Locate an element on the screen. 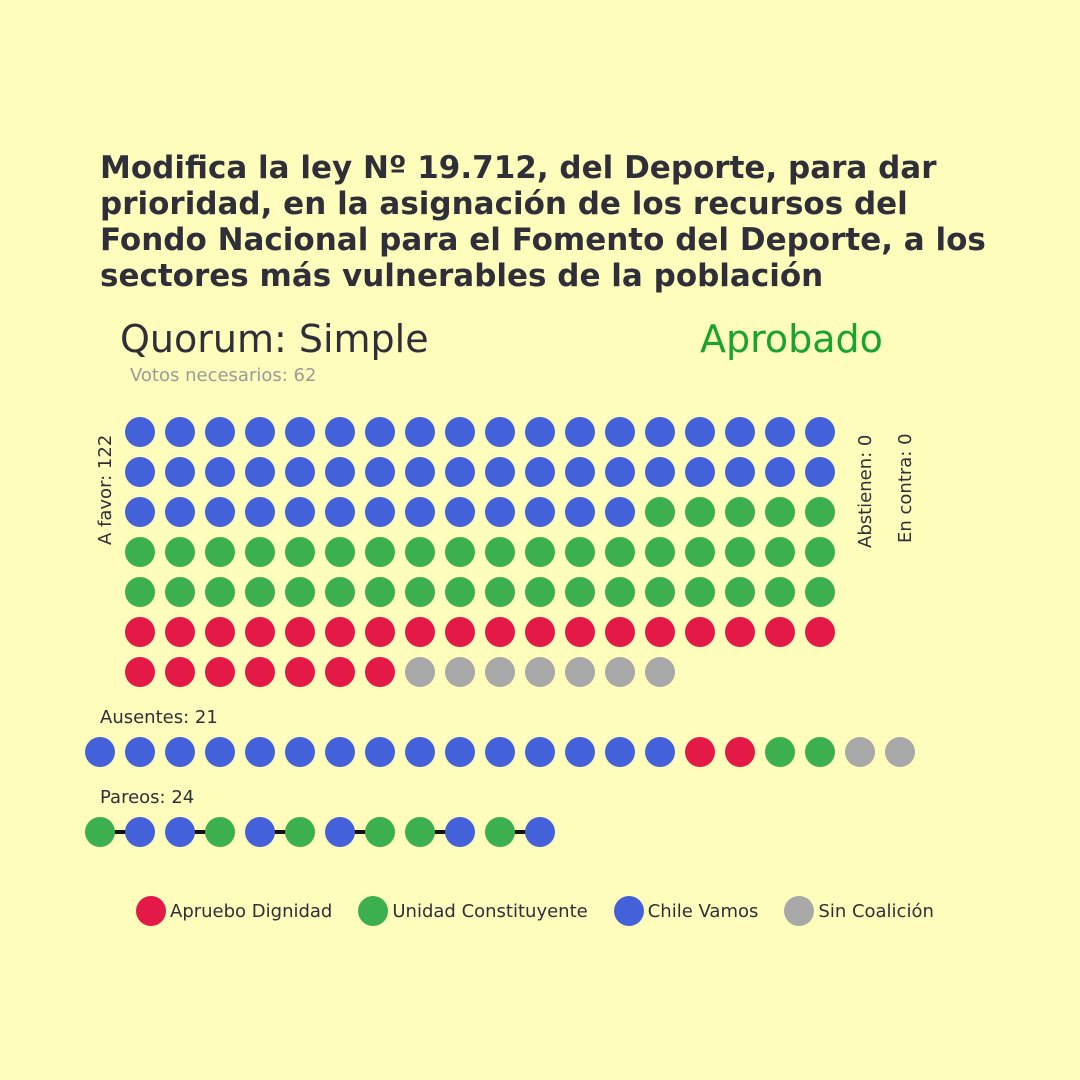 Image resolution: width=1080 pixels, height=1080 pixels. pareos-dots is located at coordinates (320, 832).